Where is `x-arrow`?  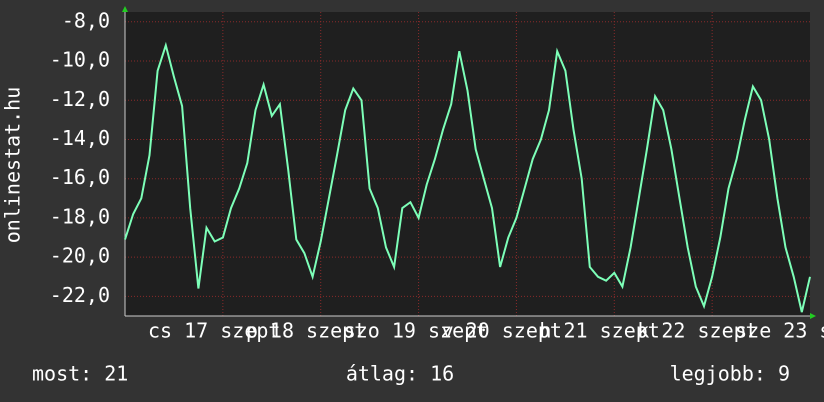
x-arrow is located at coordinates (813, 316).